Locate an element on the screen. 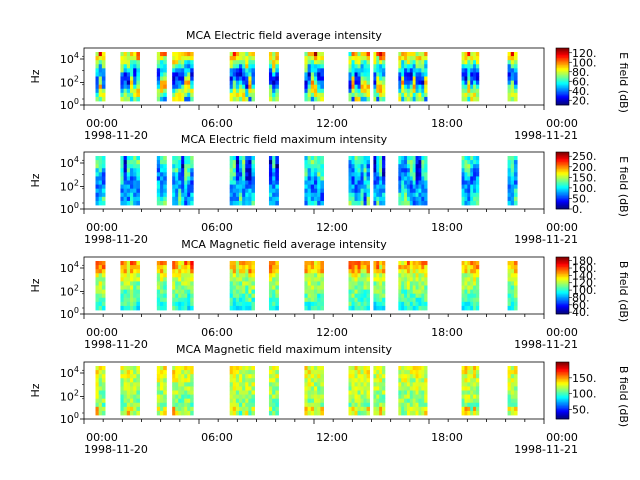 The image size is (640, 480). colorbar-tick-label: 120. is located at coordinates (584, 53).